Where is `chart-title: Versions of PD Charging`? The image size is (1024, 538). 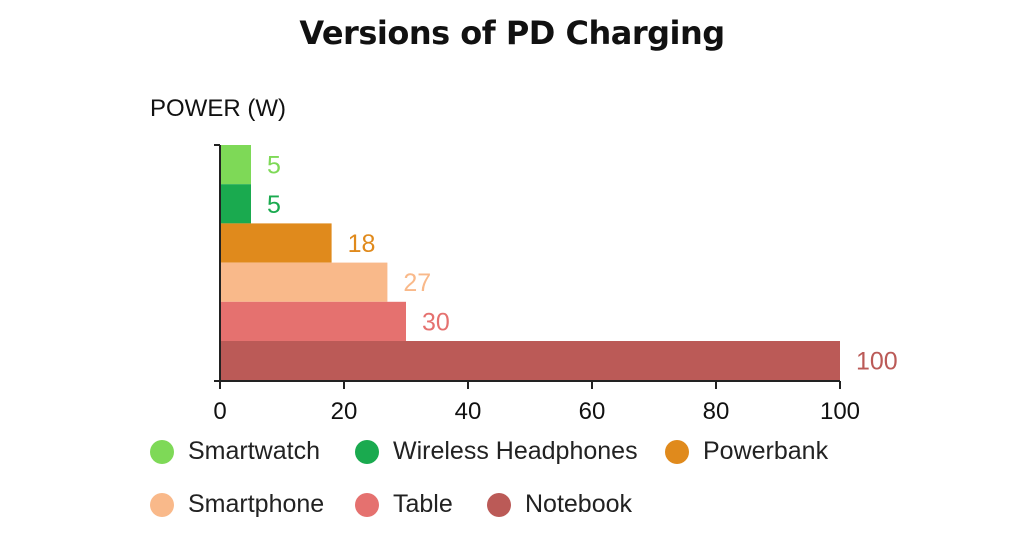
chart-title: Versions of PD Charging is located at coordinates (512, 33).